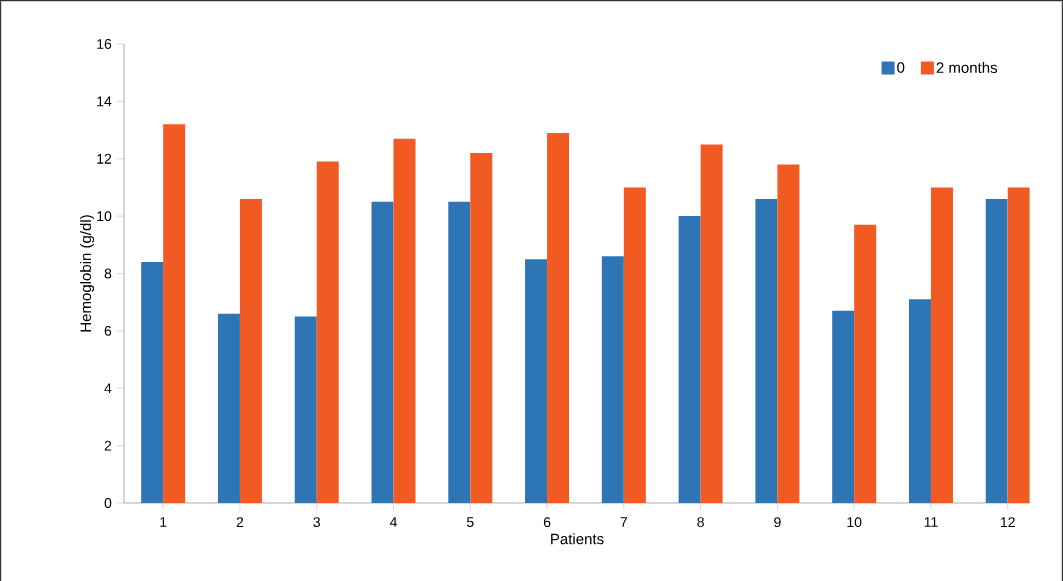 The width and height of the screenshot is (1063, 581). What do you see at coordinates (104, 158) in the screenshot?
I see `y-tick-label: 12` at bounding box center [104, 158].